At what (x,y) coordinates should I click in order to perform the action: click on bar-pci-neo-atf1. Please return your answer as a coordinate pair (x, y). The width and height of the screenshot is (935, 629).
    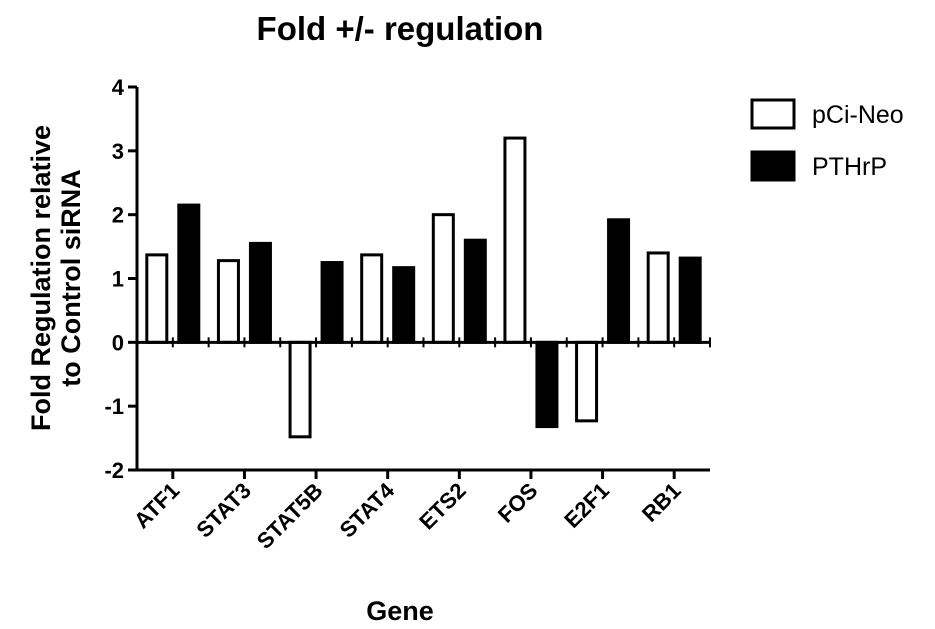
    Looking at the image, I should click on (157, 298).